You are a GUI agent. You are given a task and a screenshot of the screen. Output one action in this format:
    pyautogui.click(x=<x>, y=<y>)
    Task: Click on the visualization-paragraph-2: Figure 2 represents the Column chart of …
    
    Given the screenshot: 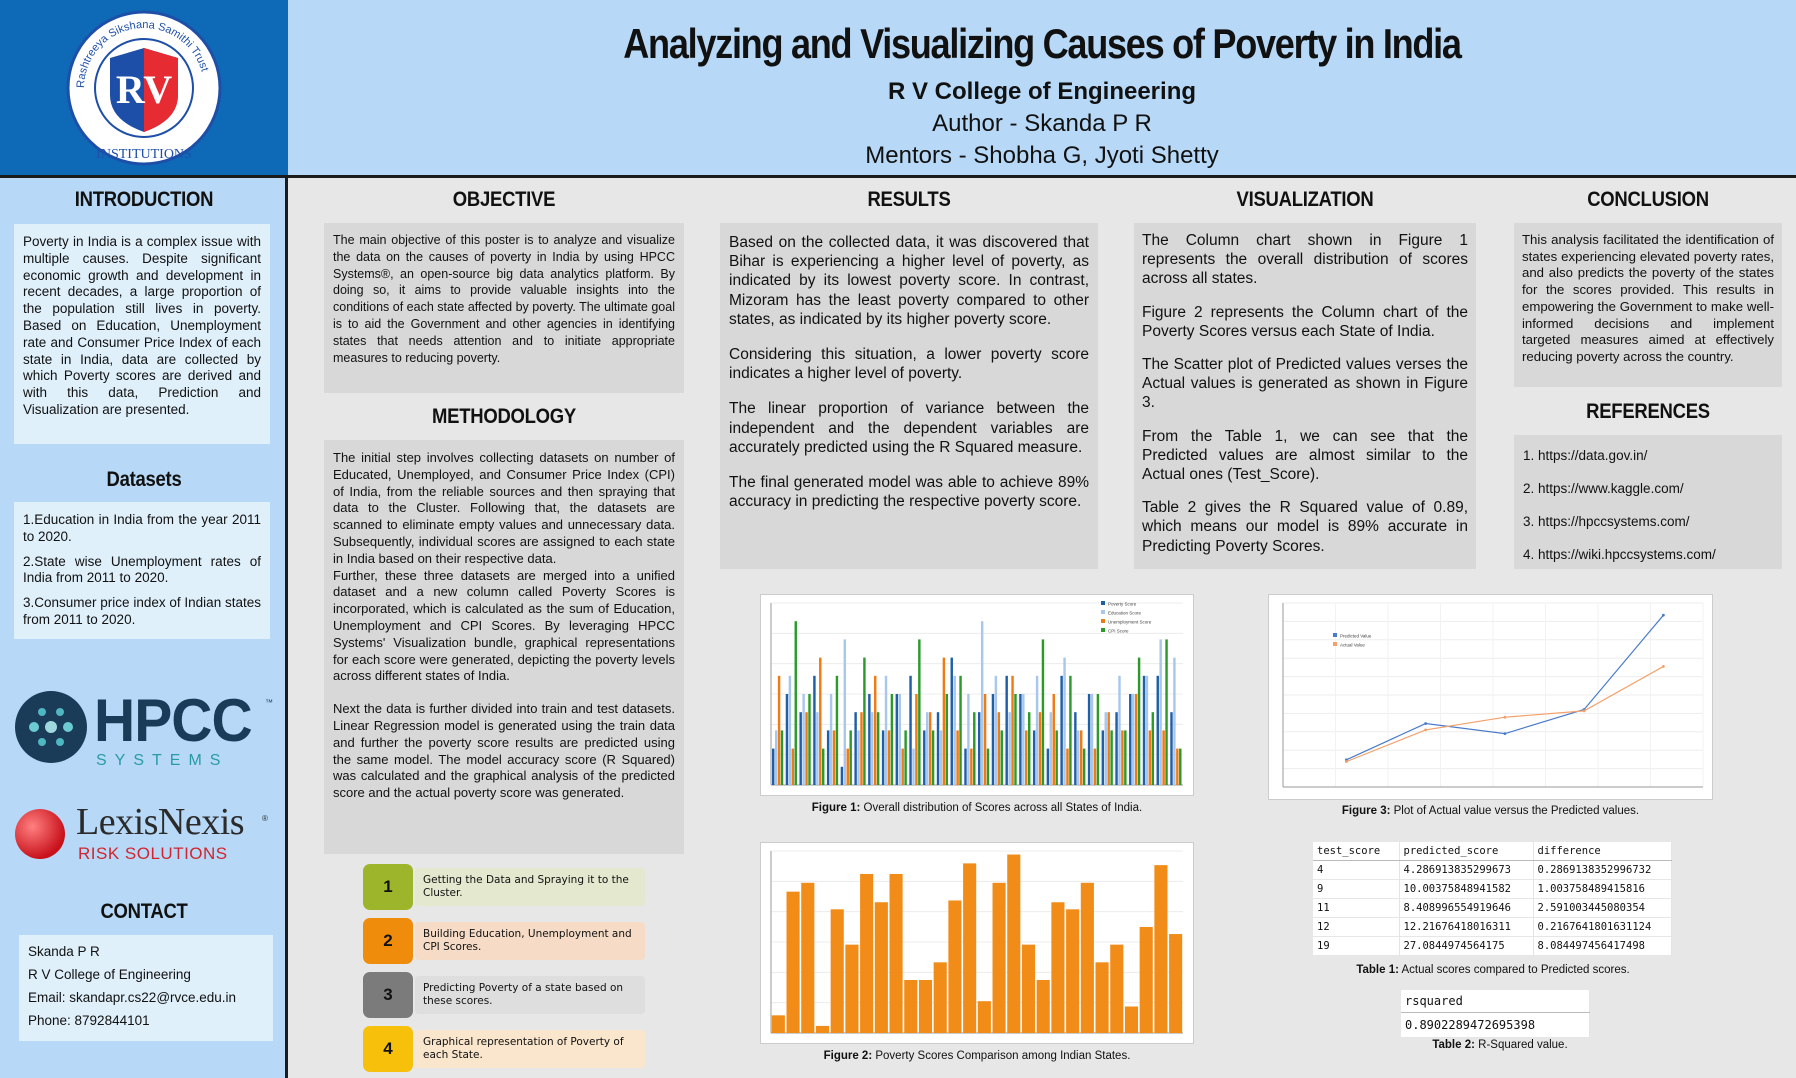 What is the action you would take?
    pyautogui.click(x=1305, y=321)
    